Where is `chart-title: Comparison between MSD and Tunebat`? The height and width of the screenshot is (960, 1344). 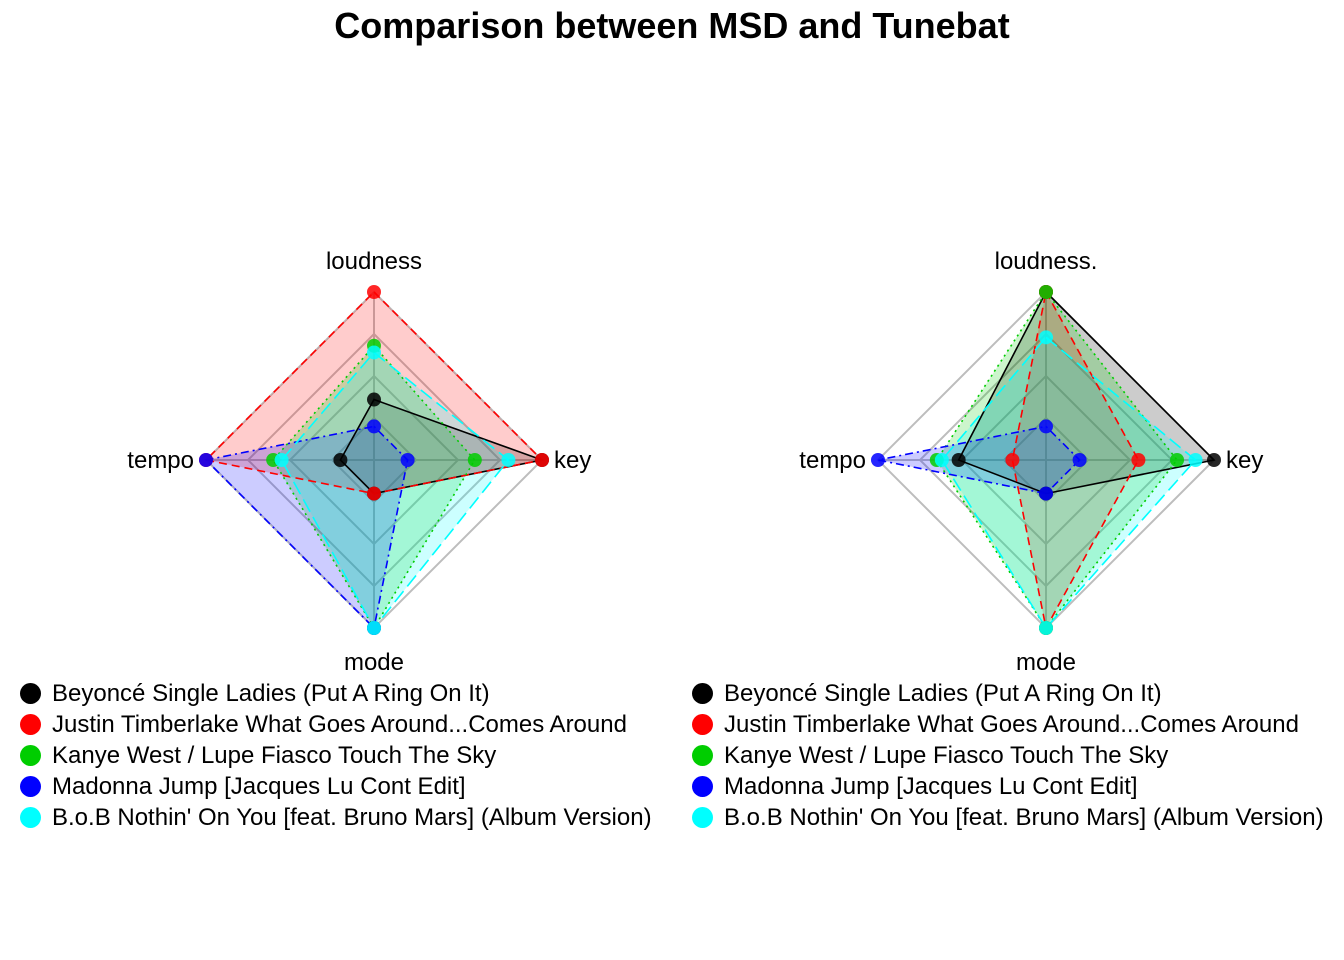
chart-title: Comparison between MSD and Tunebat is located at coordinates (672, 25).